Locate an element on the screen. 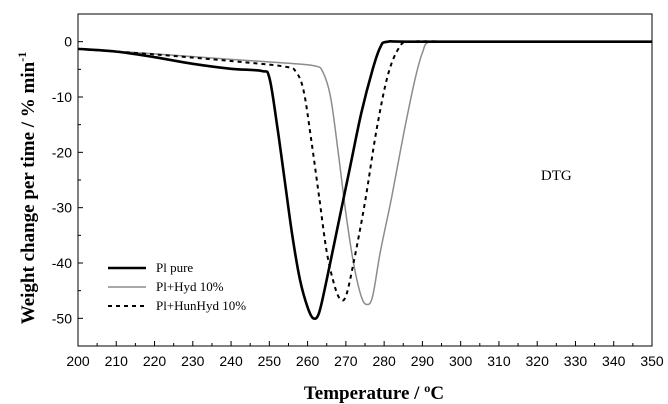 Image resolution: width=668 pixels, height=404 pixels. x-tick-label: 210 is located at coordinates (117, 361).